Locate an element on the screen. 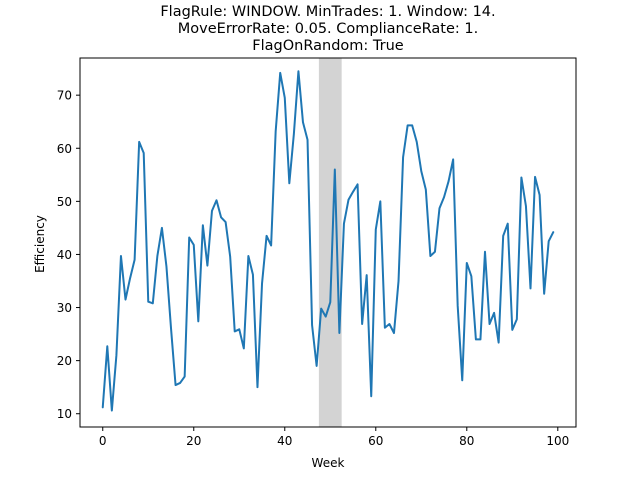  x-tick-label: 0 is located at coordinates (103, 441).